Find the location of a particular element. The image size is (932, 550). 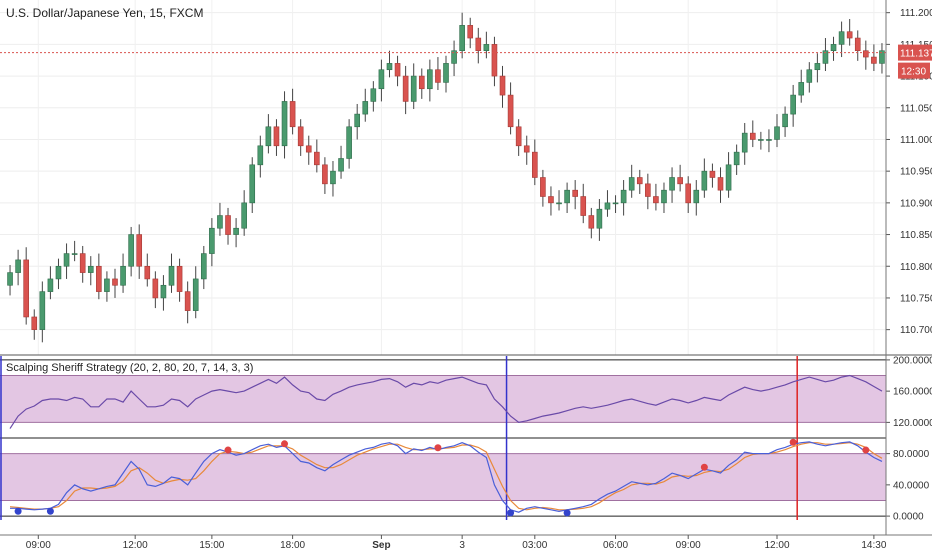

stoch-k-line is located at coordinates (446, 477).